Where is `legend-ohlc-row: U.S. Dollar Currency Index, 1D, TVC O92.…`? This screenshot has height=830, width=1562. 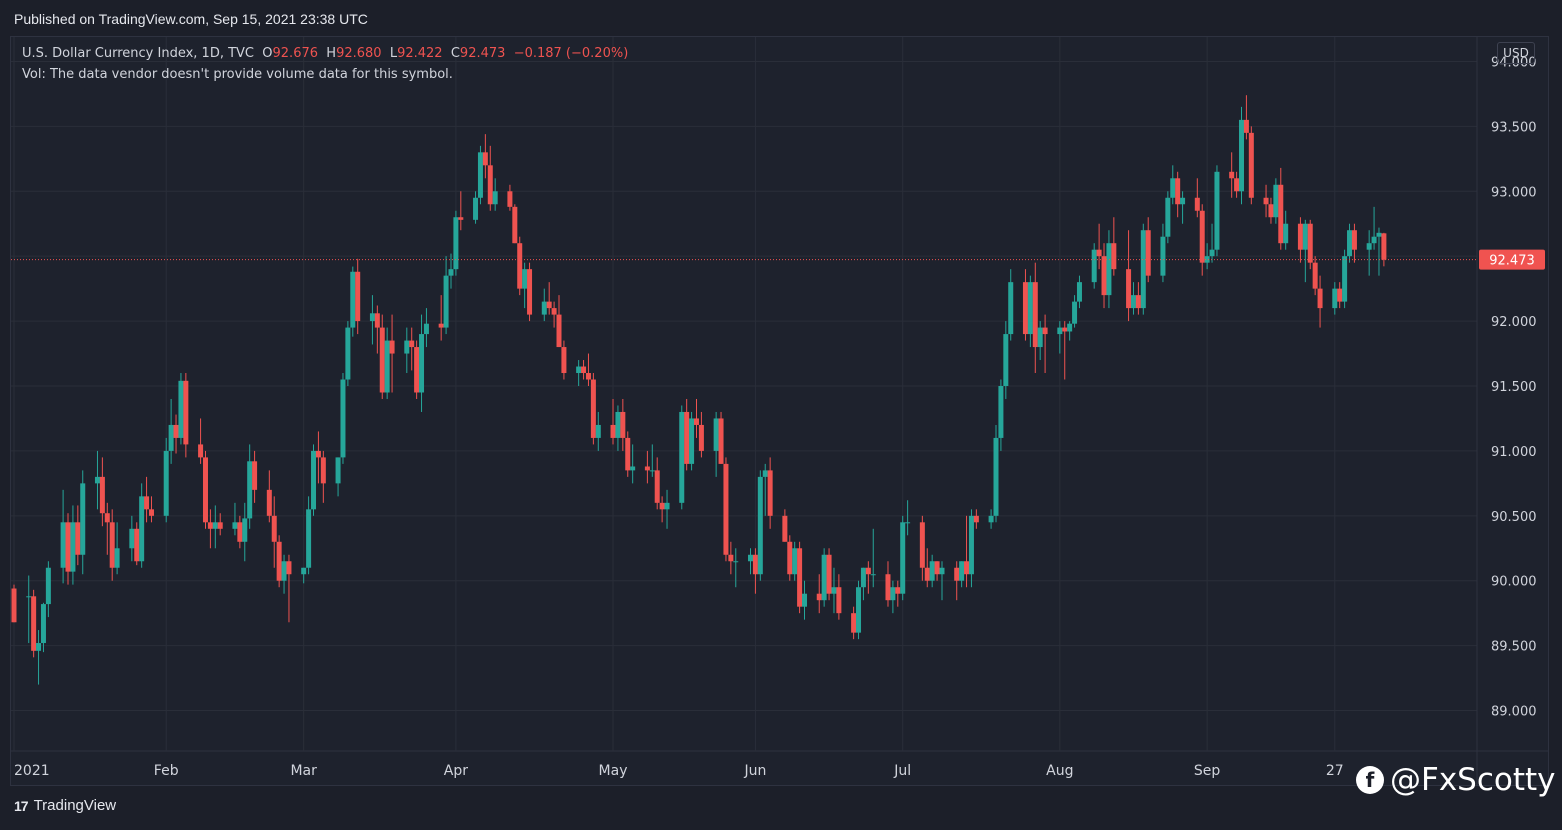 legend-ohlc-row: U.S. Dollar Currency Index, 1D, TVC O92.… is located at coordinates (325, 54).